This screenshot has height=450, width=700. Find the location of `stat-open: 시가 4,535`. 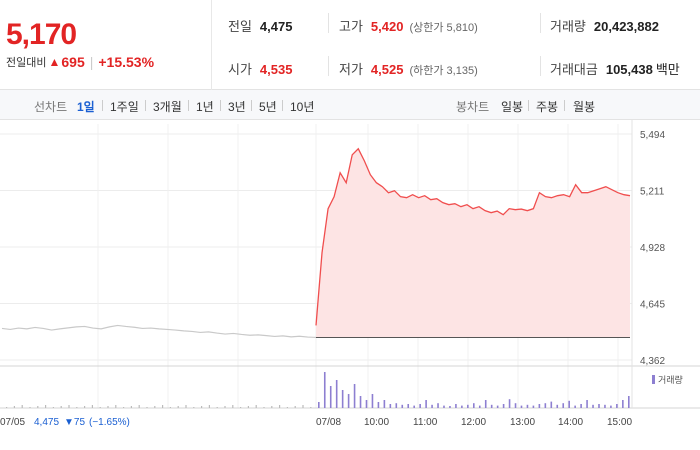

stat-open: 시가 4,535 is located at coordinates (260, 68).